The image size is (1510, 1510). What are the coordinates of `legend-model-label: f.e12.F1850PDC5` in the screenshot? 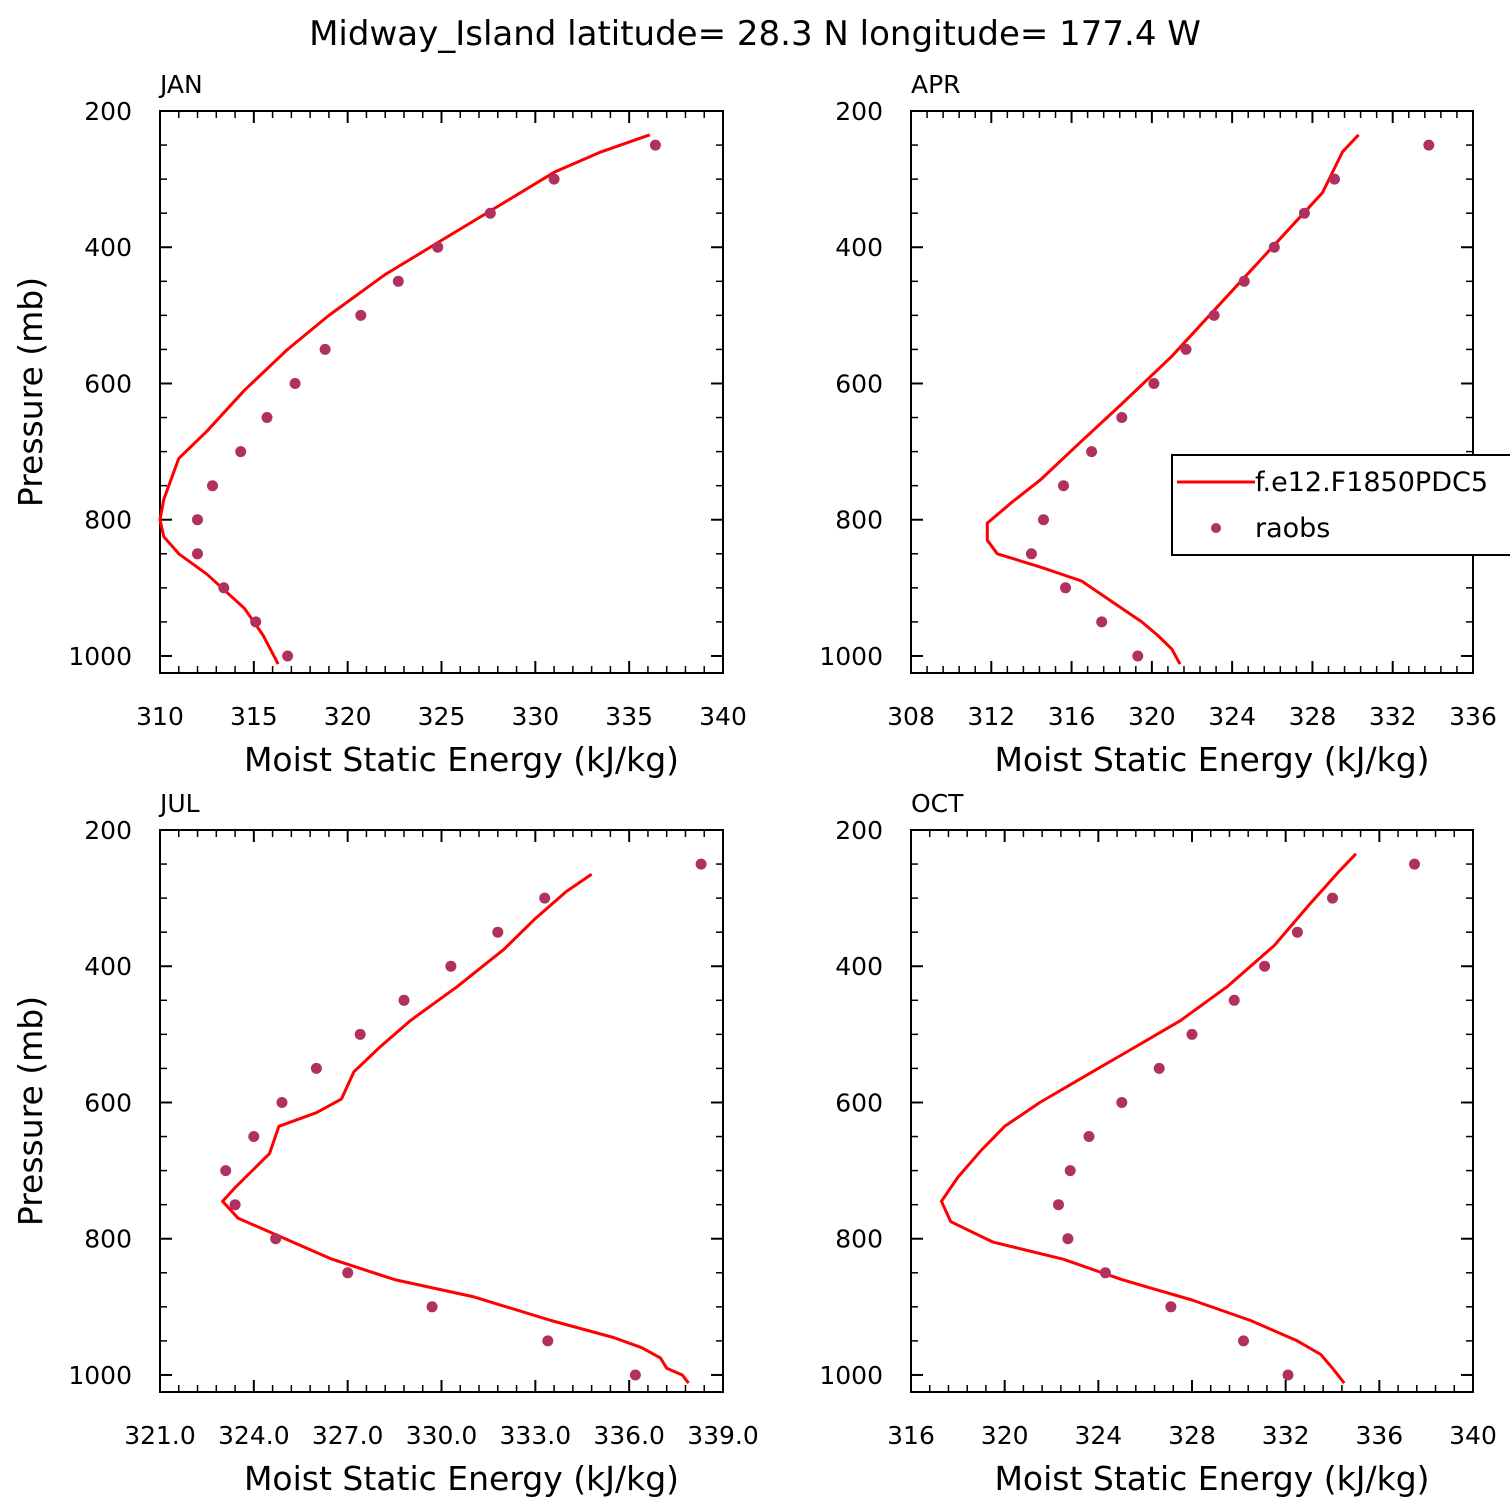 It's located at (1371, 482).